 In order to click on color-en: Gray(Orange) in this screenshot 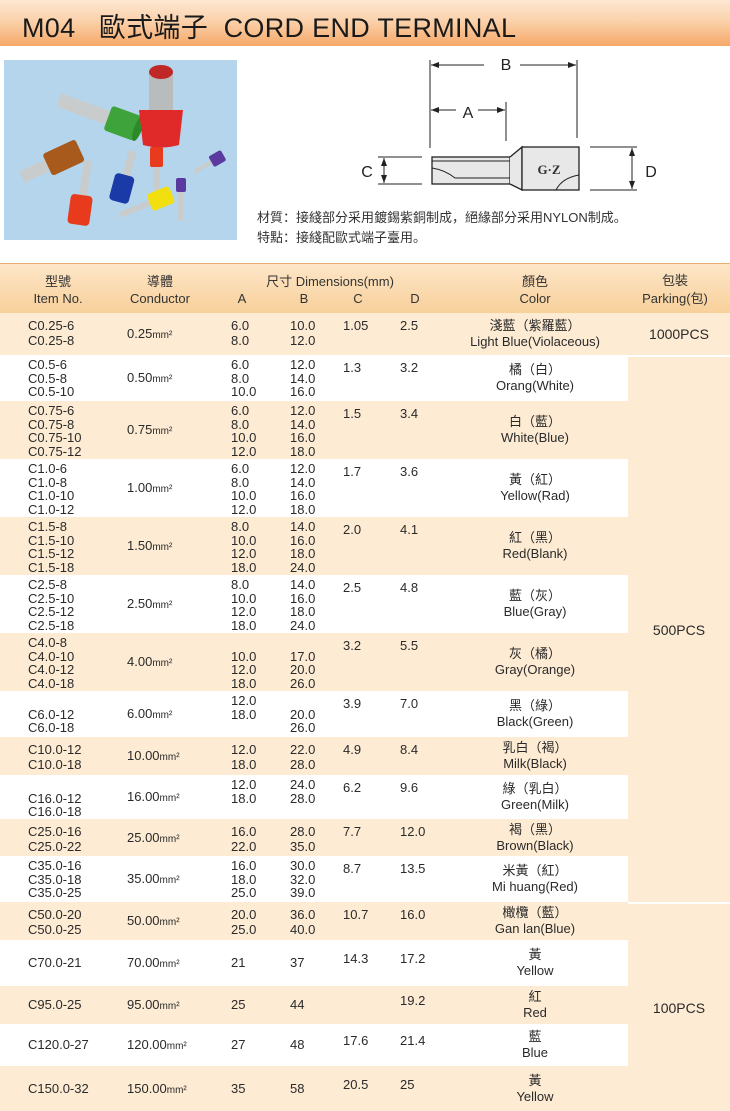, I will do `click(535, 669)`.